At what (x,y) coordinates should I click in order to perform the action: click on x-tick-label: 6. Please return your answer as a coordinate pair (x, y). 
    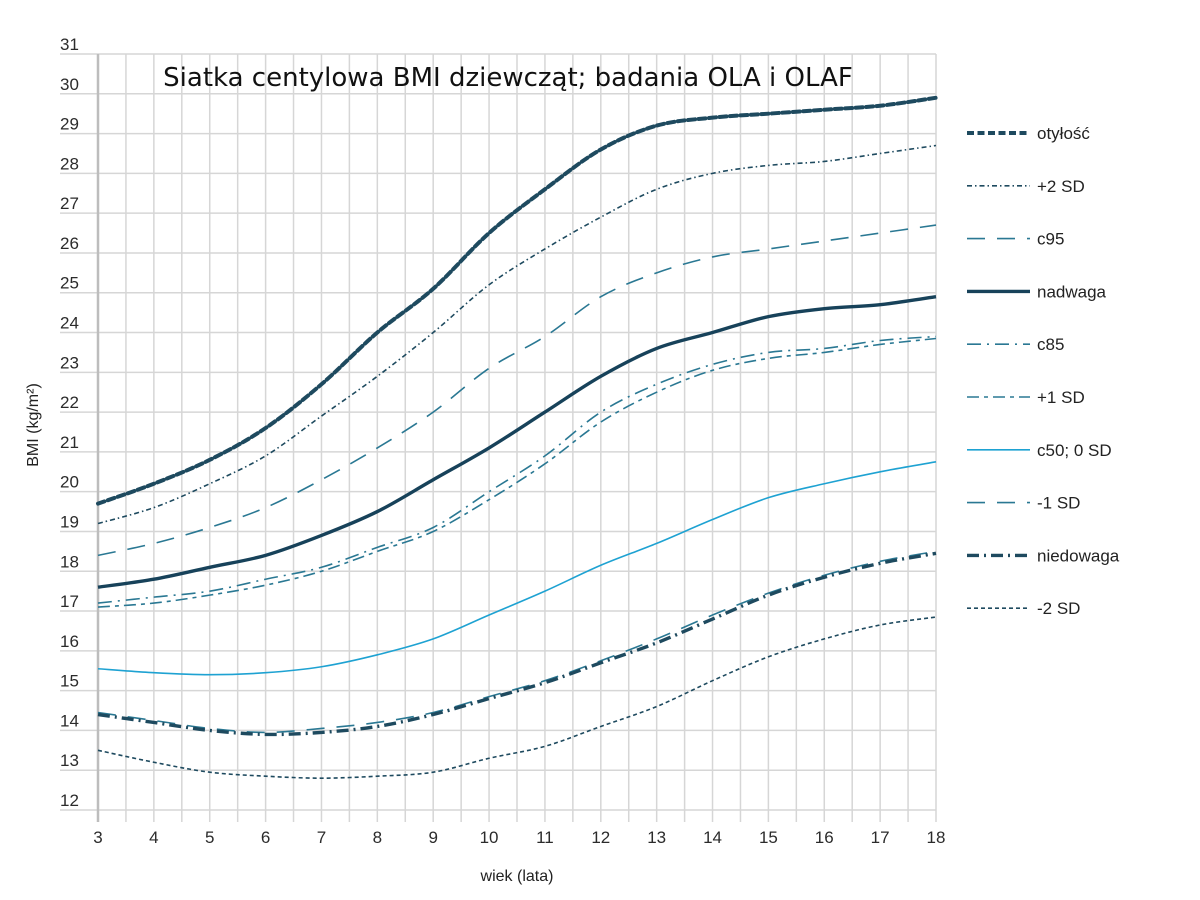
    Looking at the image, I should click on (265, 837).